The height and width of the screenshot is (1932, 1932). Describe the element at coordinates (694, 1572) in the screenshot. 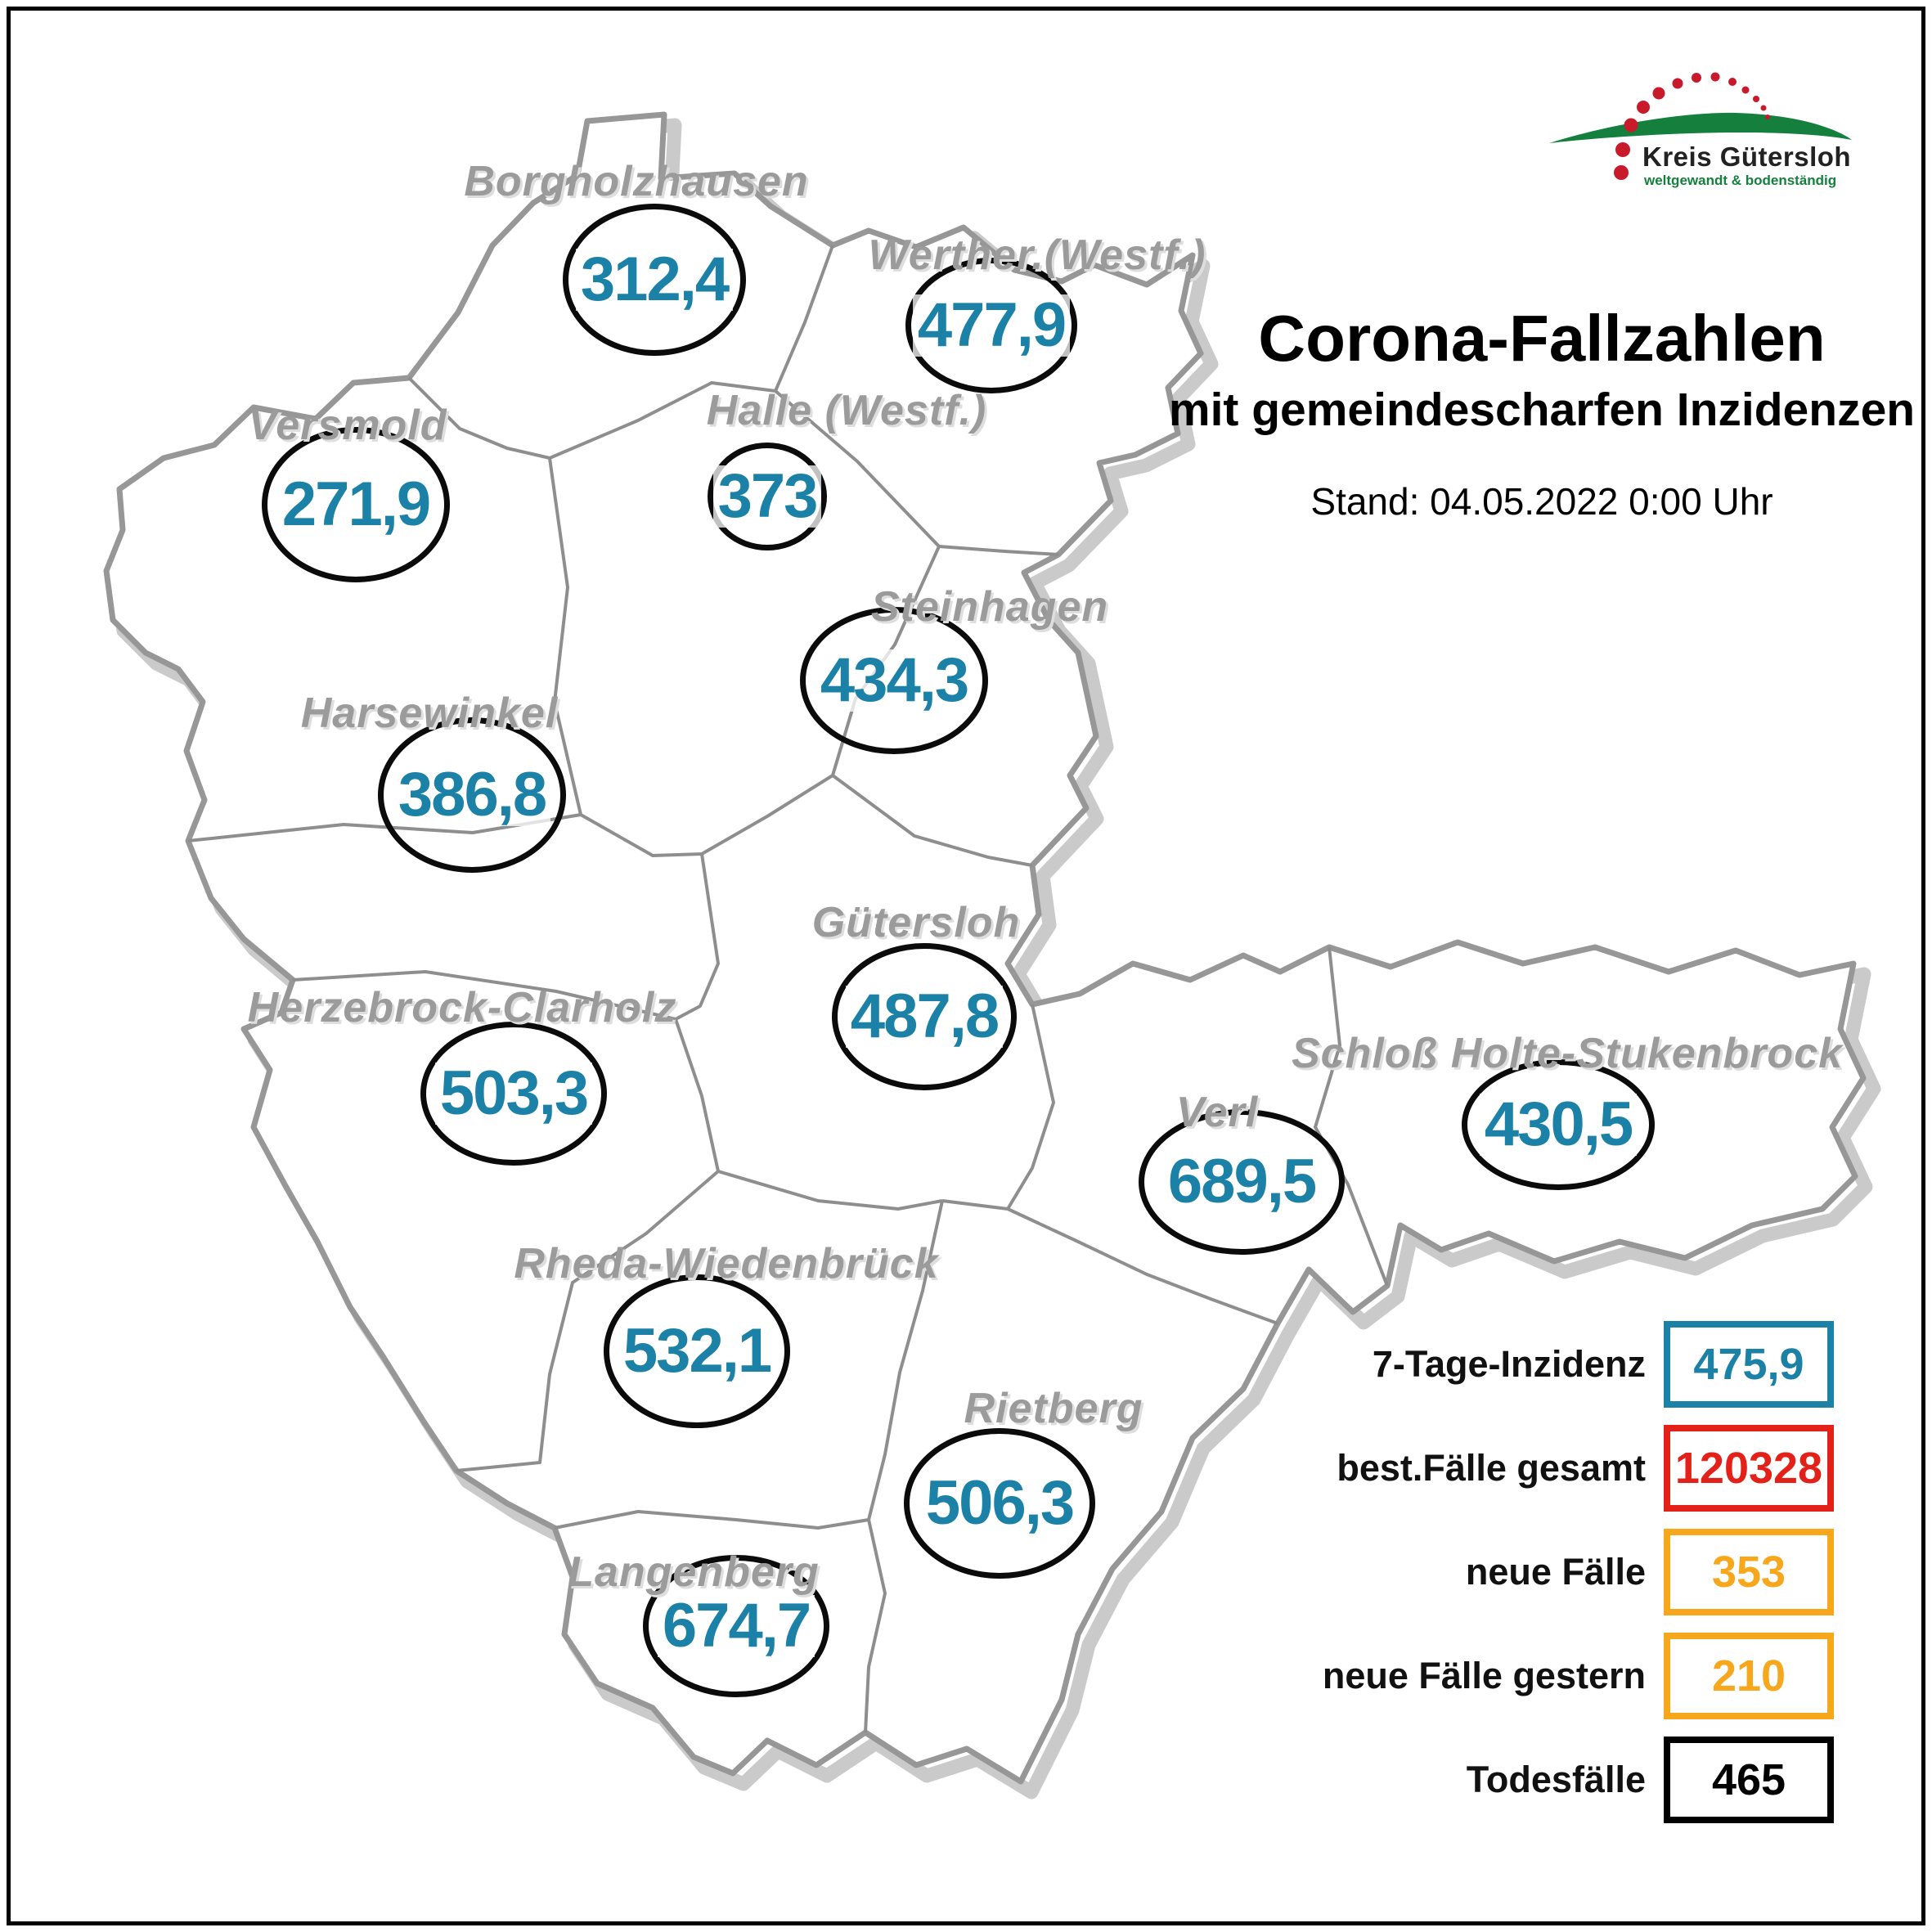

I see `municipality-label: Langenberg` at that location.